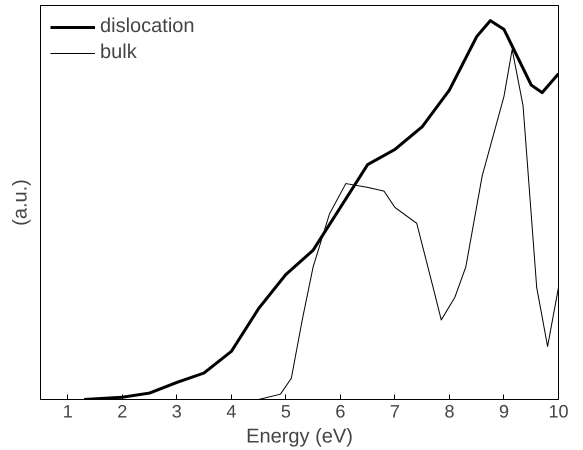 This screenshot has height=450, width=583. I want to click on legend-label: dislocation, so click(147, 26).